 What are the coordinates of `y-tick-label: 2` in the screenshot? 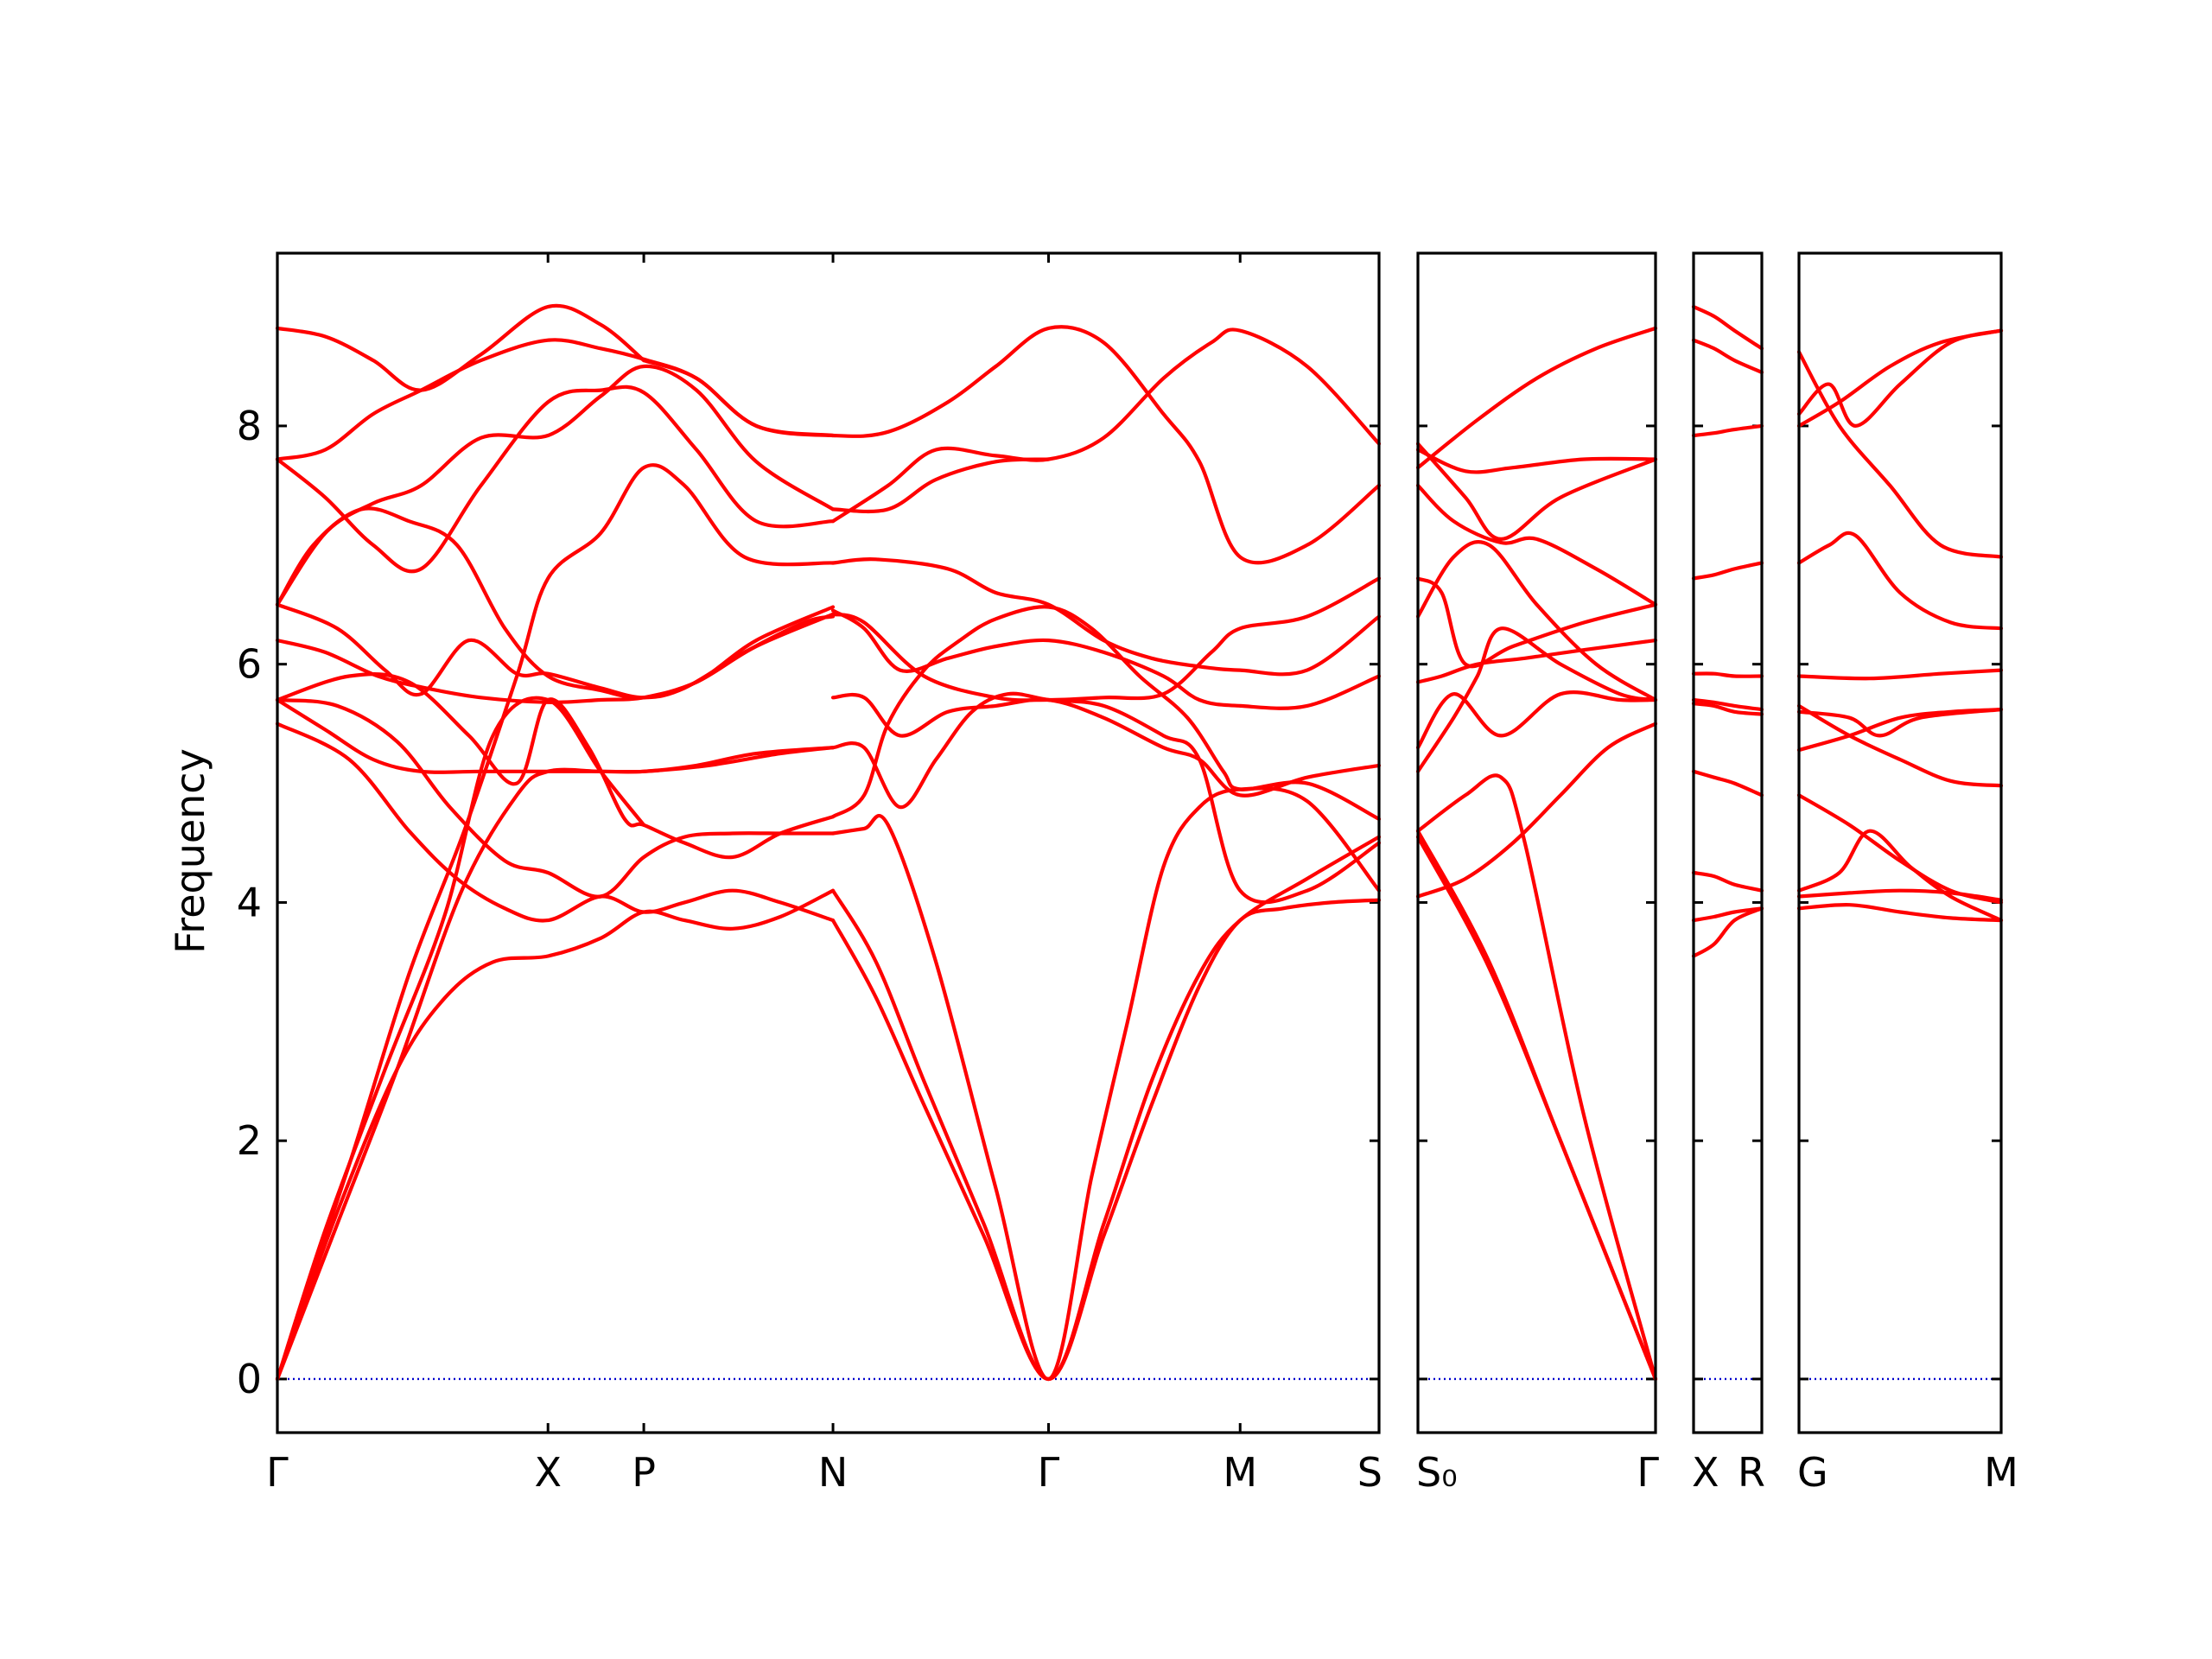 It's located at (249, 1140).